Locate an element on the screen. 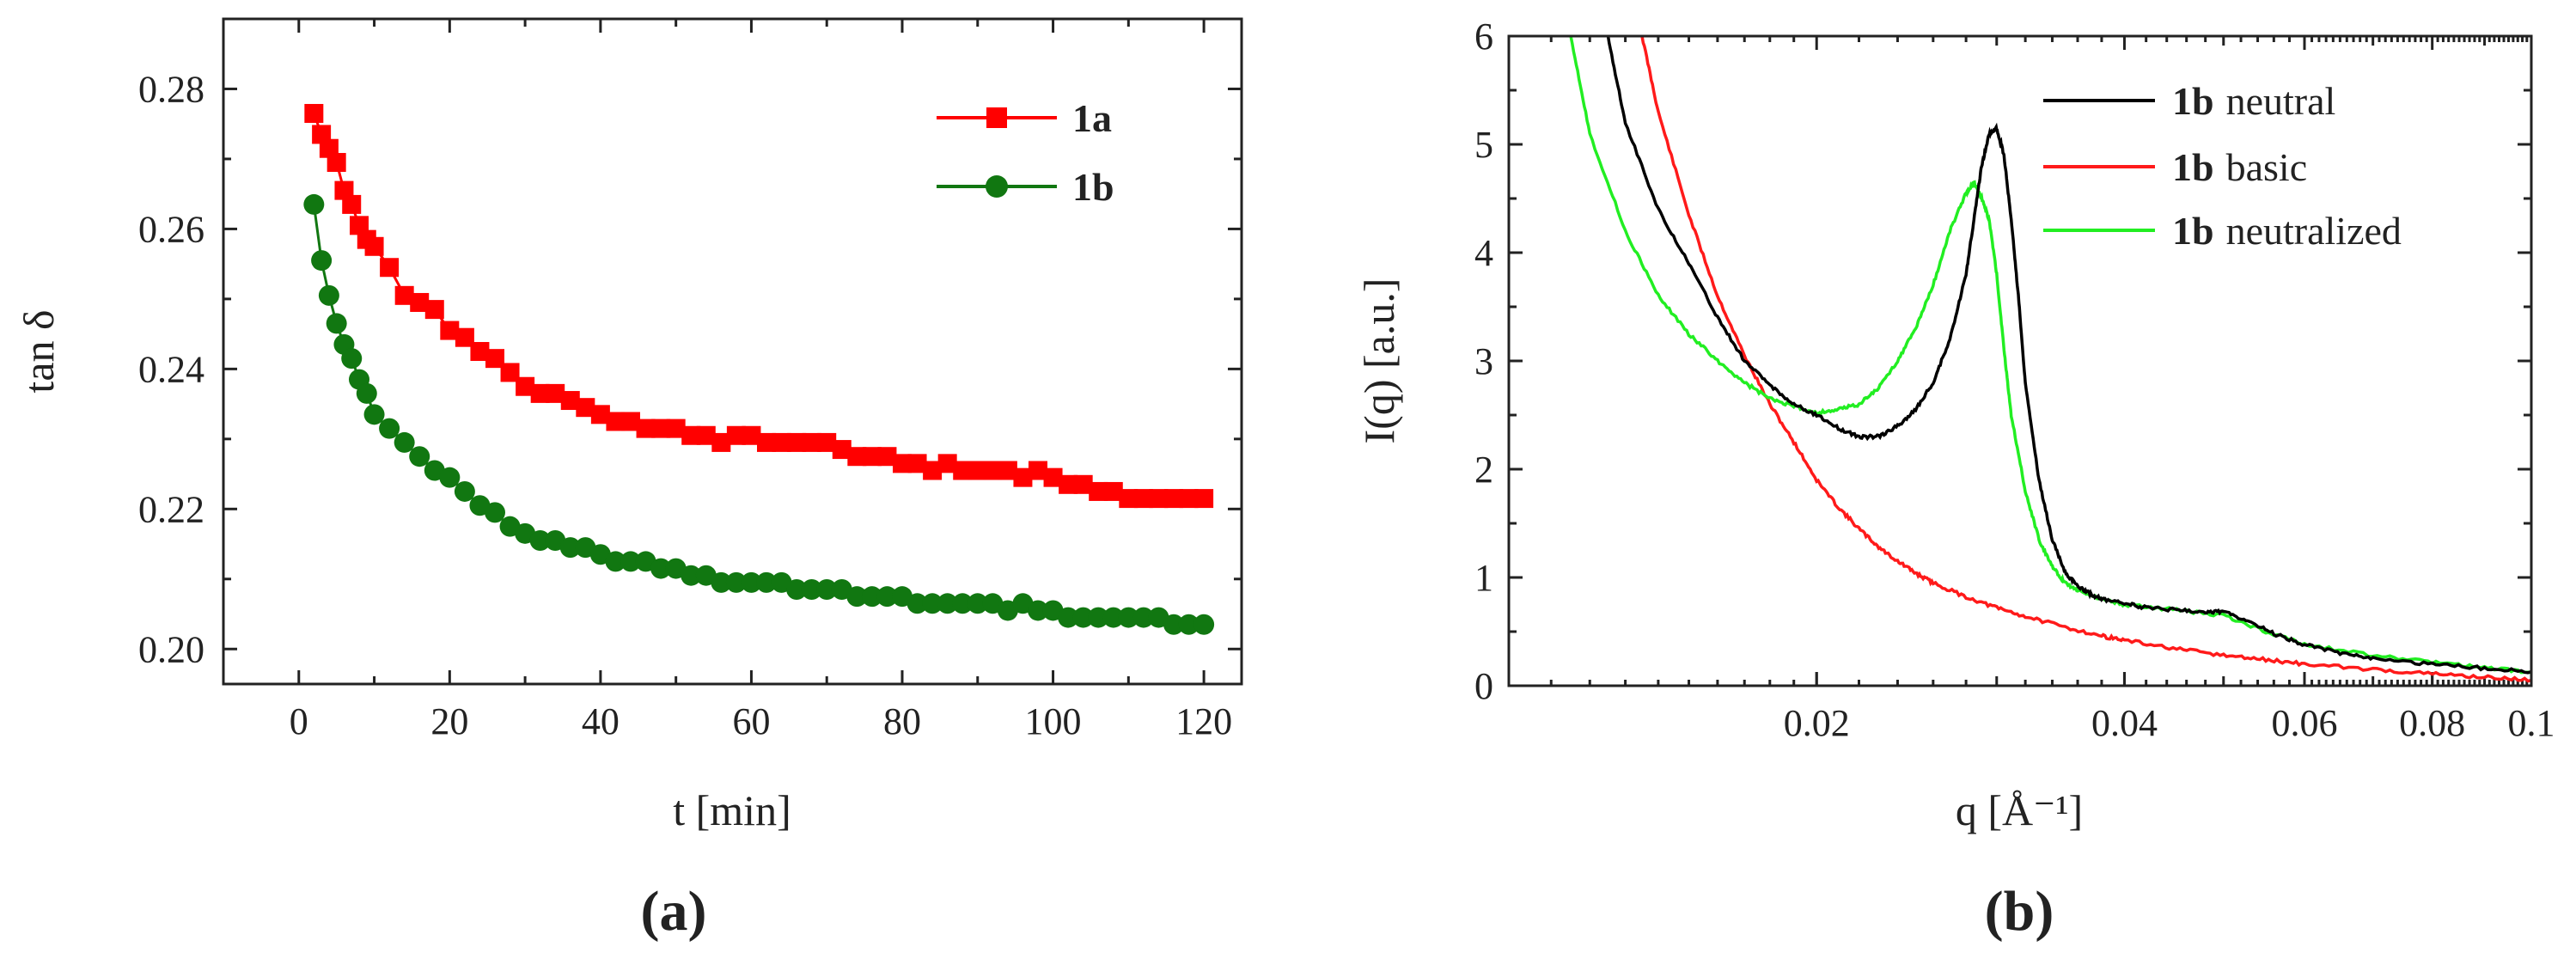 The image size is (2576, 959). panel-b-x-axis-label: q [Å⁻¹] is located at coordinates (2020, 810).